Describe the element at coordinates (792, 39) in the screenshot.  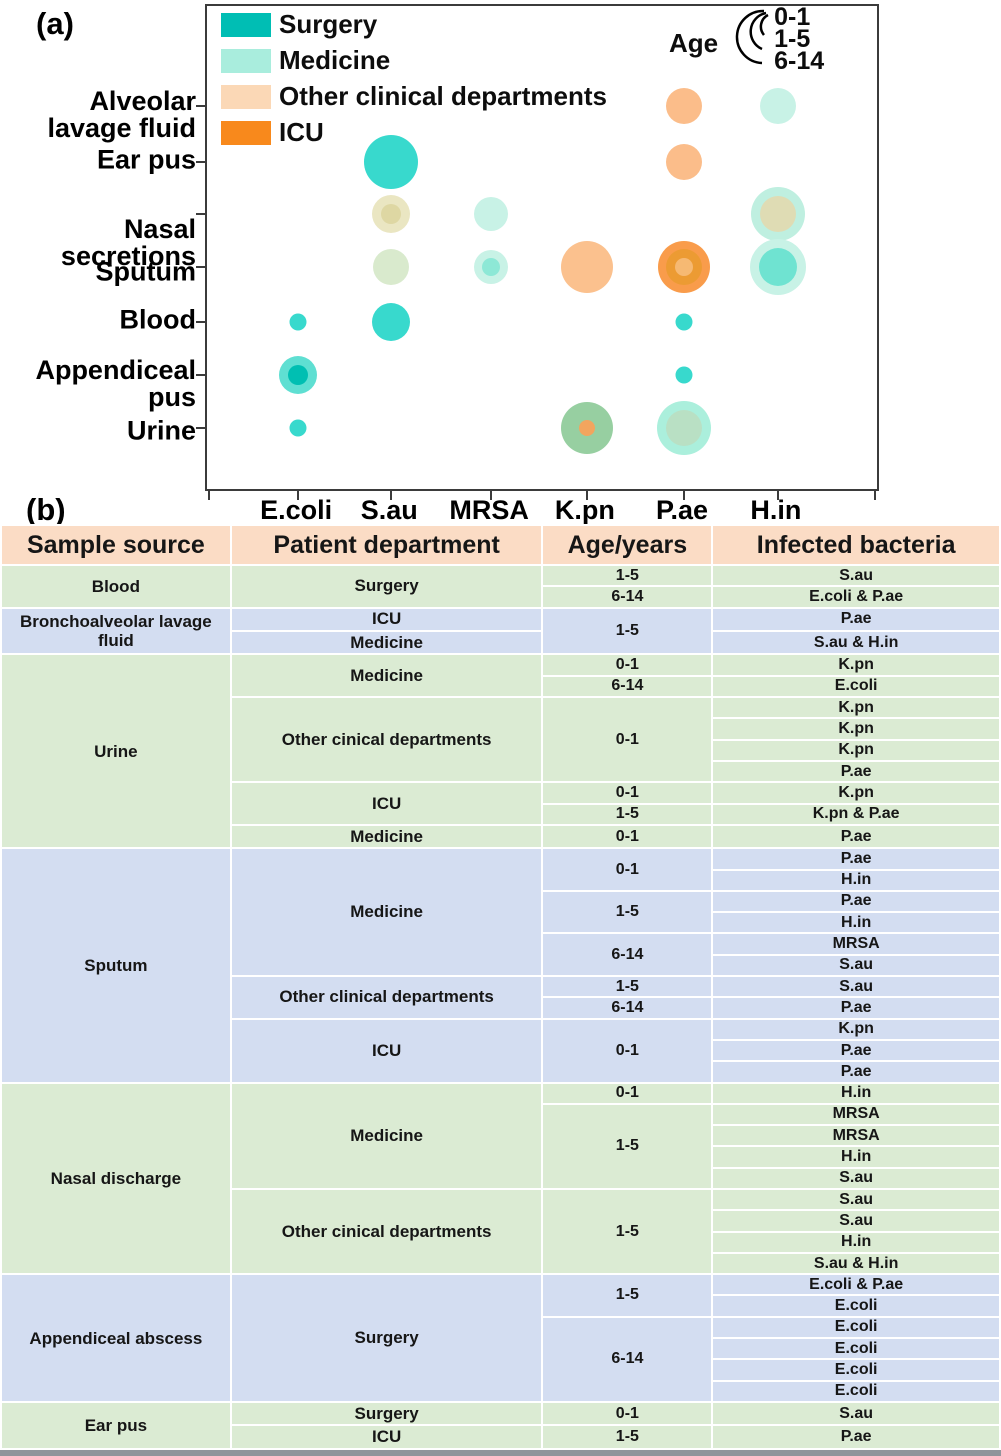
I see `age-legend-label: 1-5` at that location.